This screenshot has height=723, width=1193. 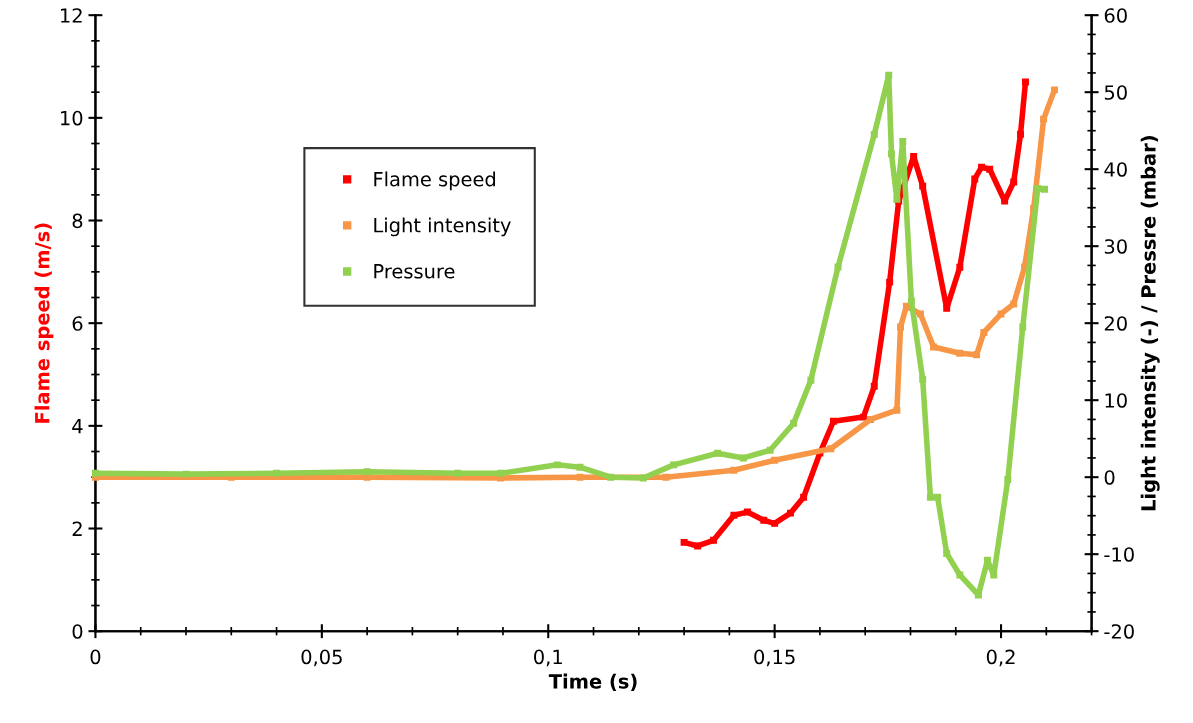 I want to click on legend-label: Pressure, so click(x=414, y=271).